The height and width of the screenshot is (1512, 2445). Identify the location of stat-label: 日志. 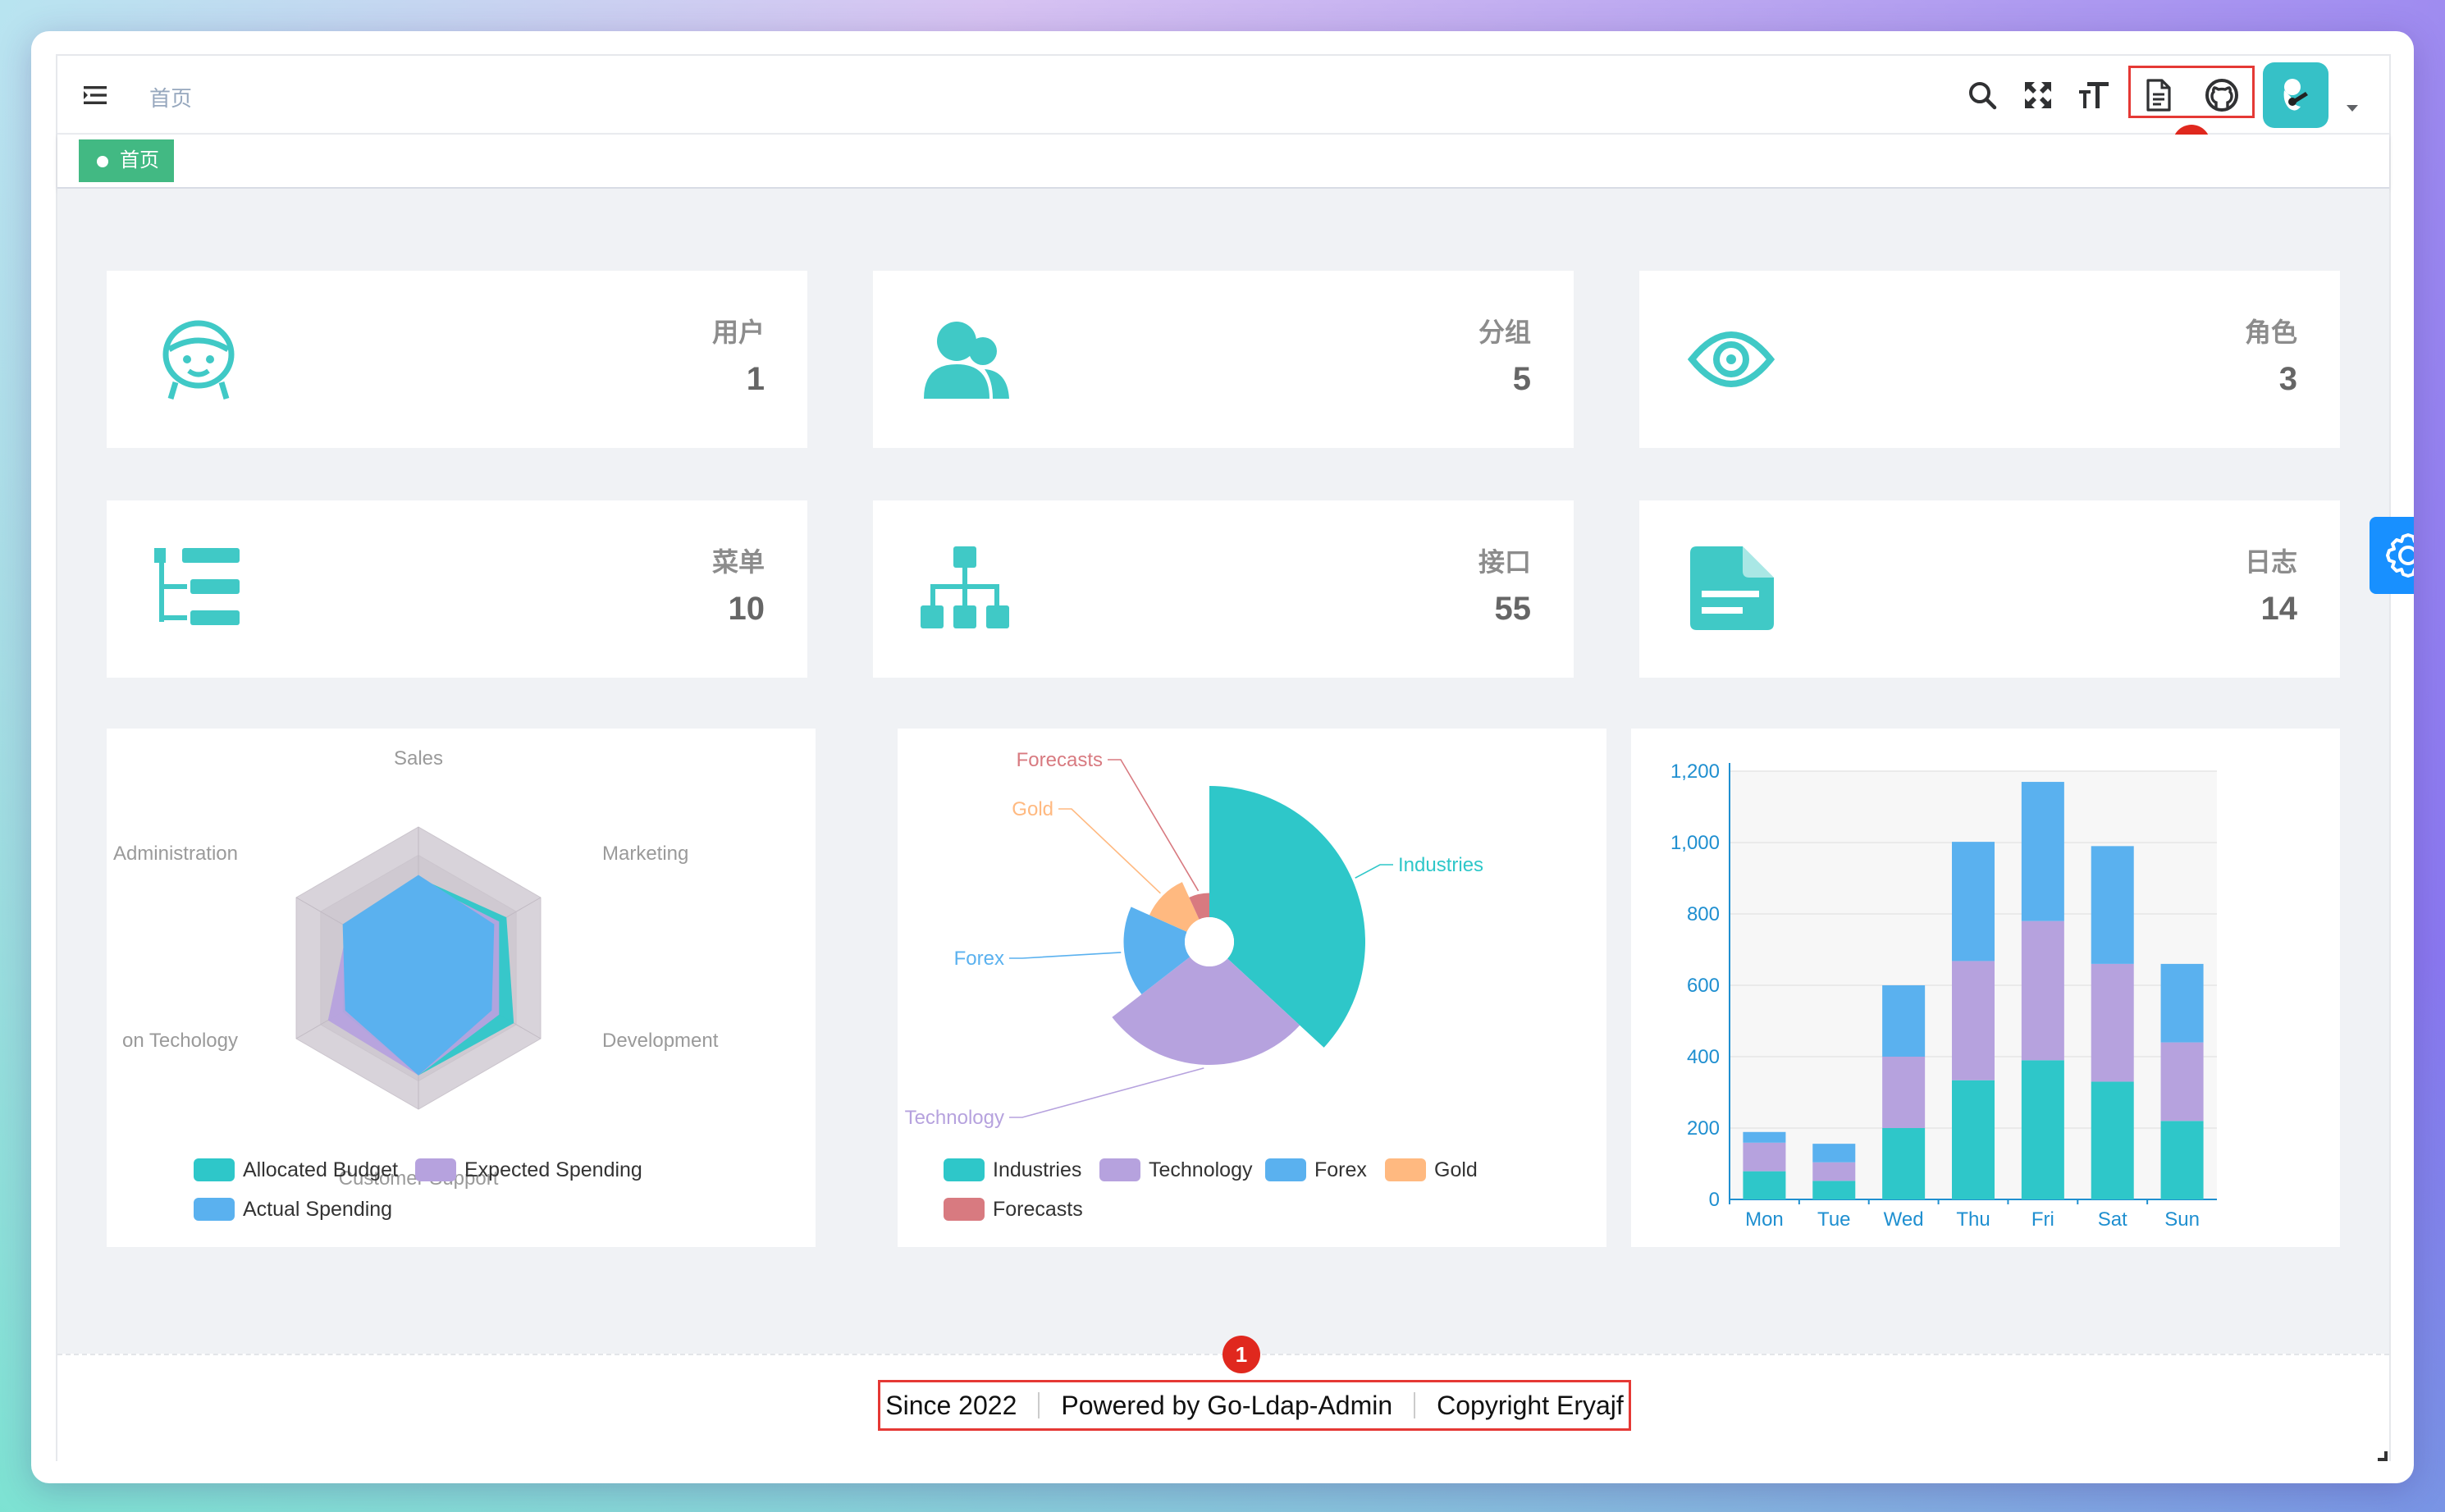
(2270, 562).